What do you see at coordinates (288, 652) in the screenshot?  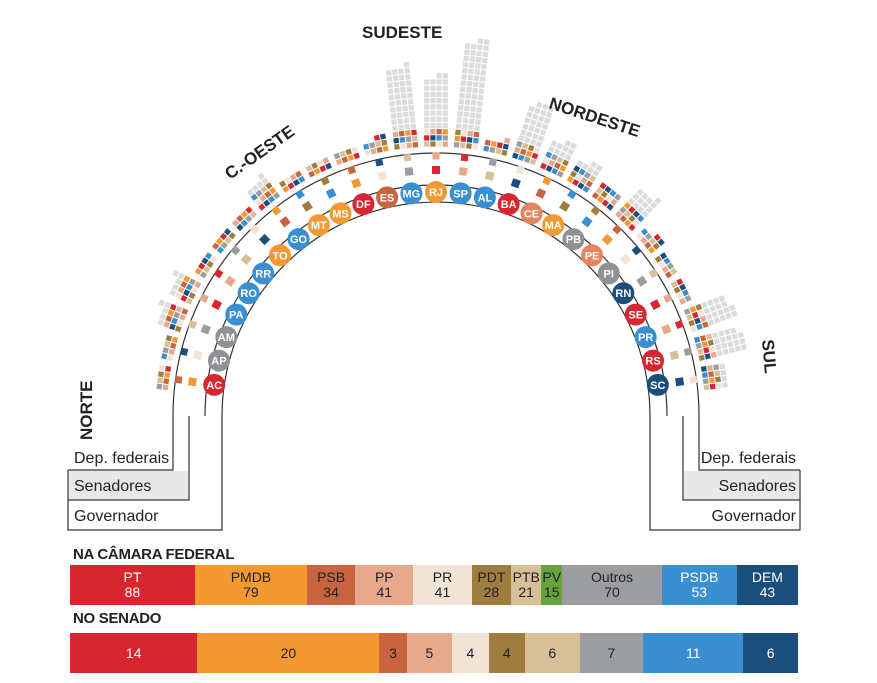 I see `senado-value-label: 20` at bounding box center [288, 652].